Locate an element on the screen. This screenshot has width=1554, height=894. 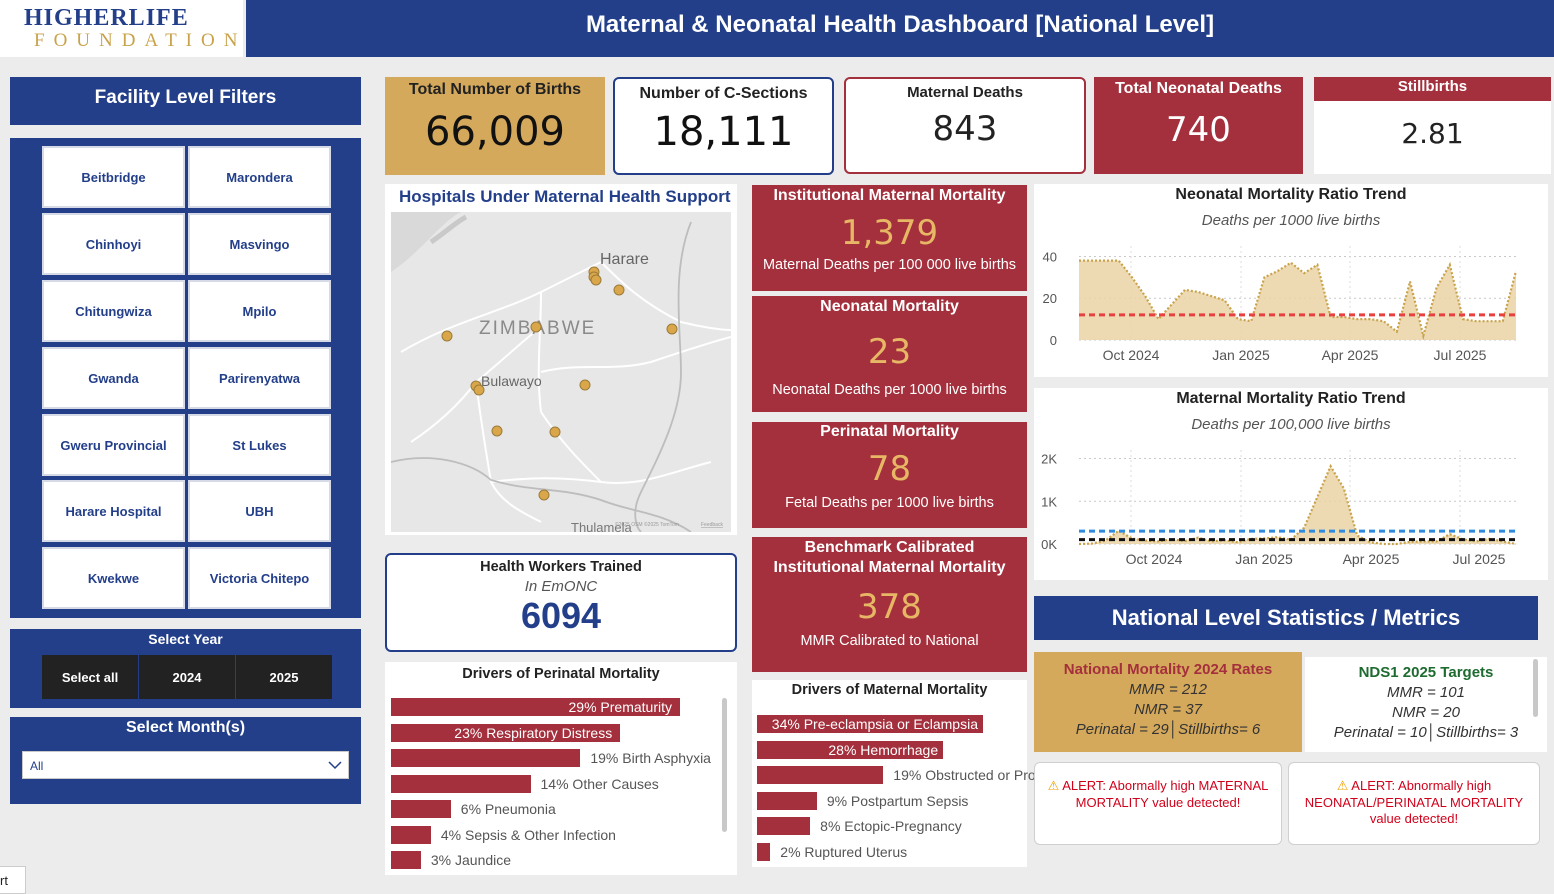
neonatal-trend-chart: 0 20 40 Oct 2024 Jan 2025 Apr 2025 Jul 2025 is located at coordinates (1291, 304).